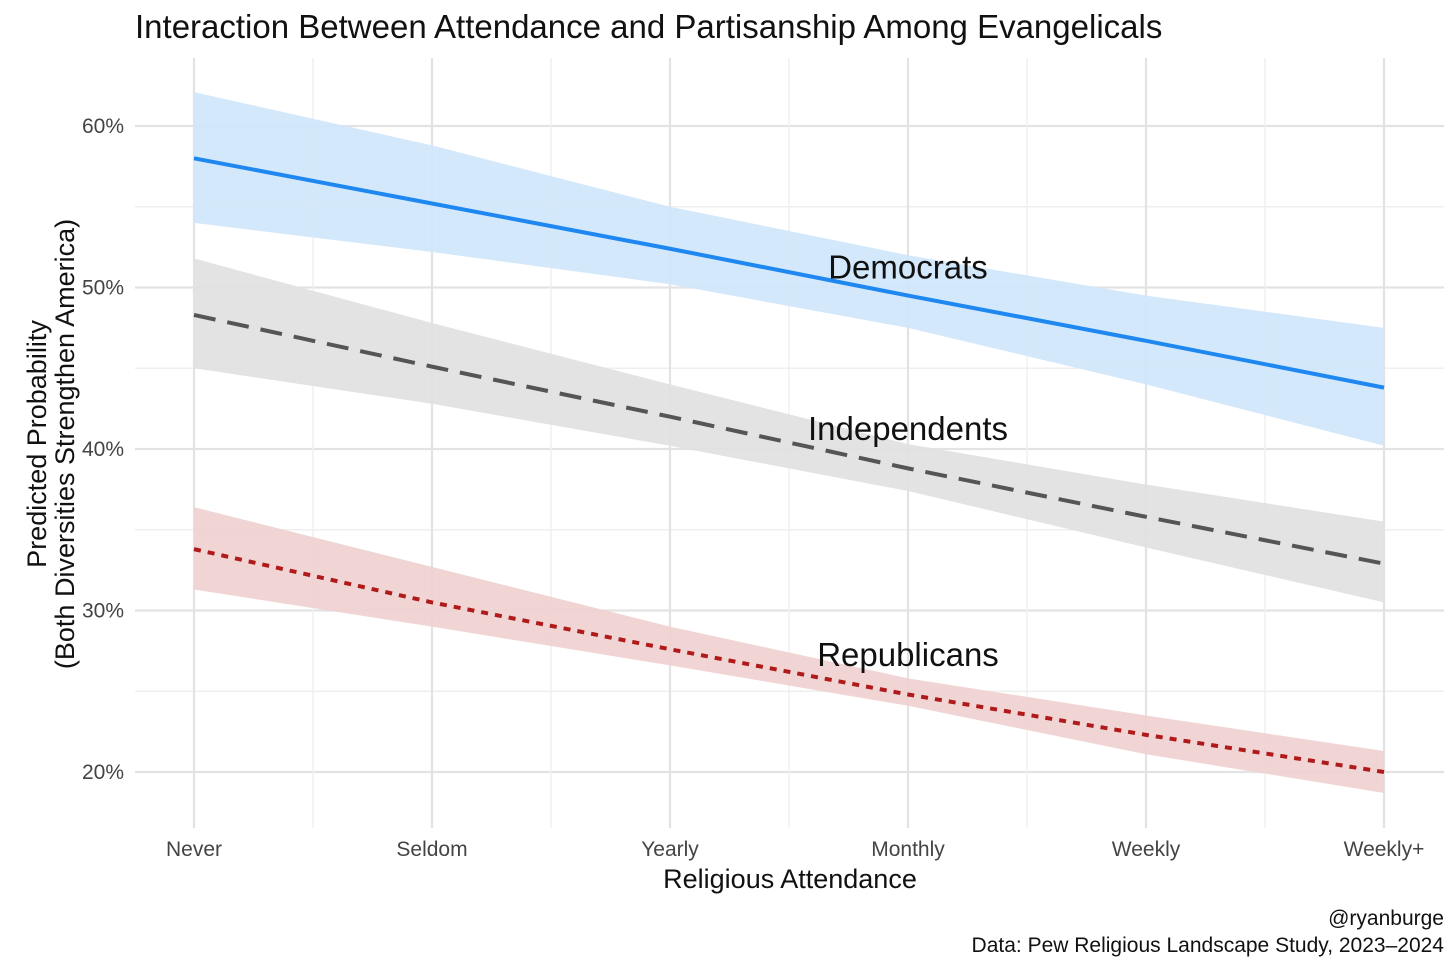  I want to click on caption-handle: @ryanburge, so click(1386, 918).